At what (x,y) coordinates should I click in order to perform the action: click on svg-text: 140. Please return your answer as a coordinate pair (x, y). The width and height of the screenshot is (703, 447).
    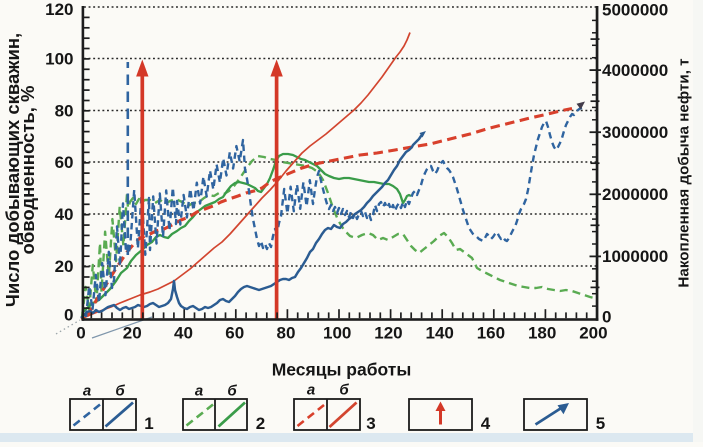
    Looking at the image, I should click on (439, 333).